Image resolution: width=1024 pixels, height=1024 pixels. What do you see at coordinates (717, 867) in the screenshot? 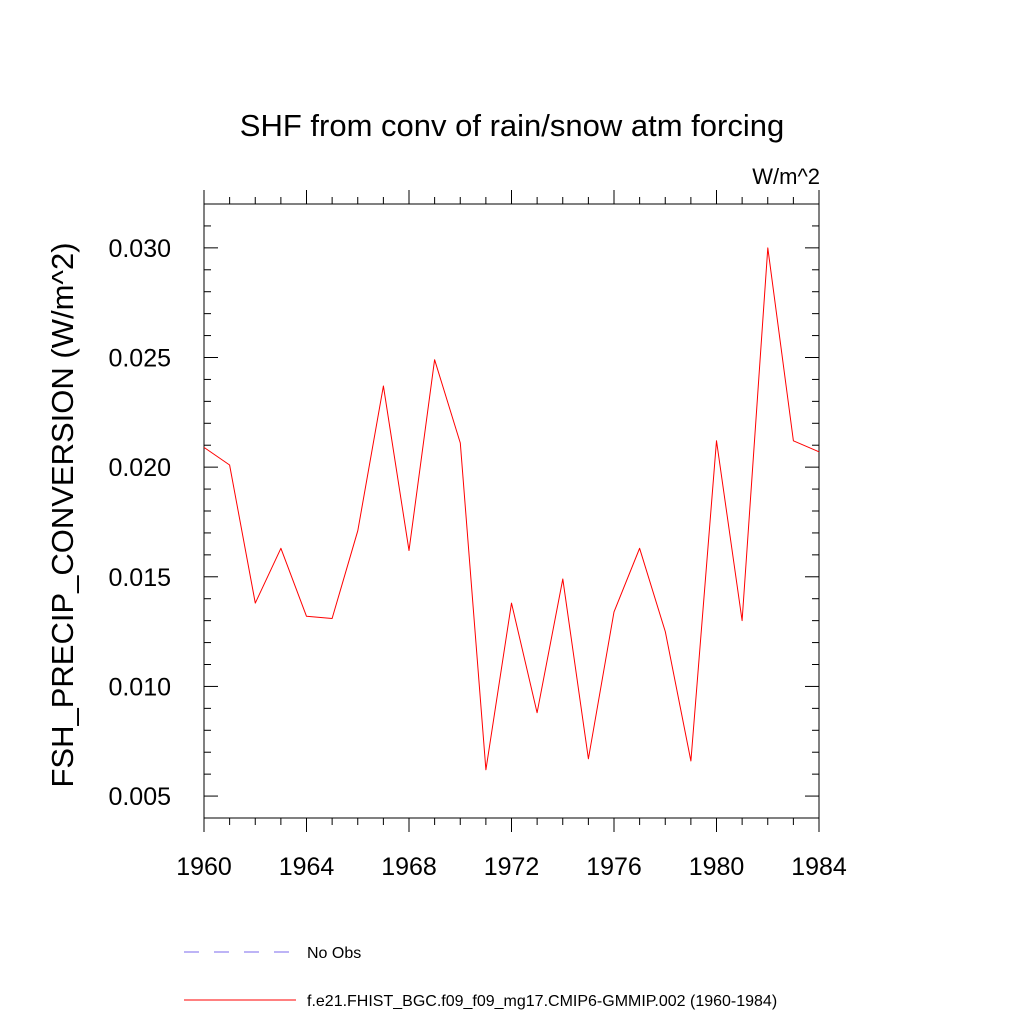
I see `x-tick-label: 1980` at bounding box center [717, 867].